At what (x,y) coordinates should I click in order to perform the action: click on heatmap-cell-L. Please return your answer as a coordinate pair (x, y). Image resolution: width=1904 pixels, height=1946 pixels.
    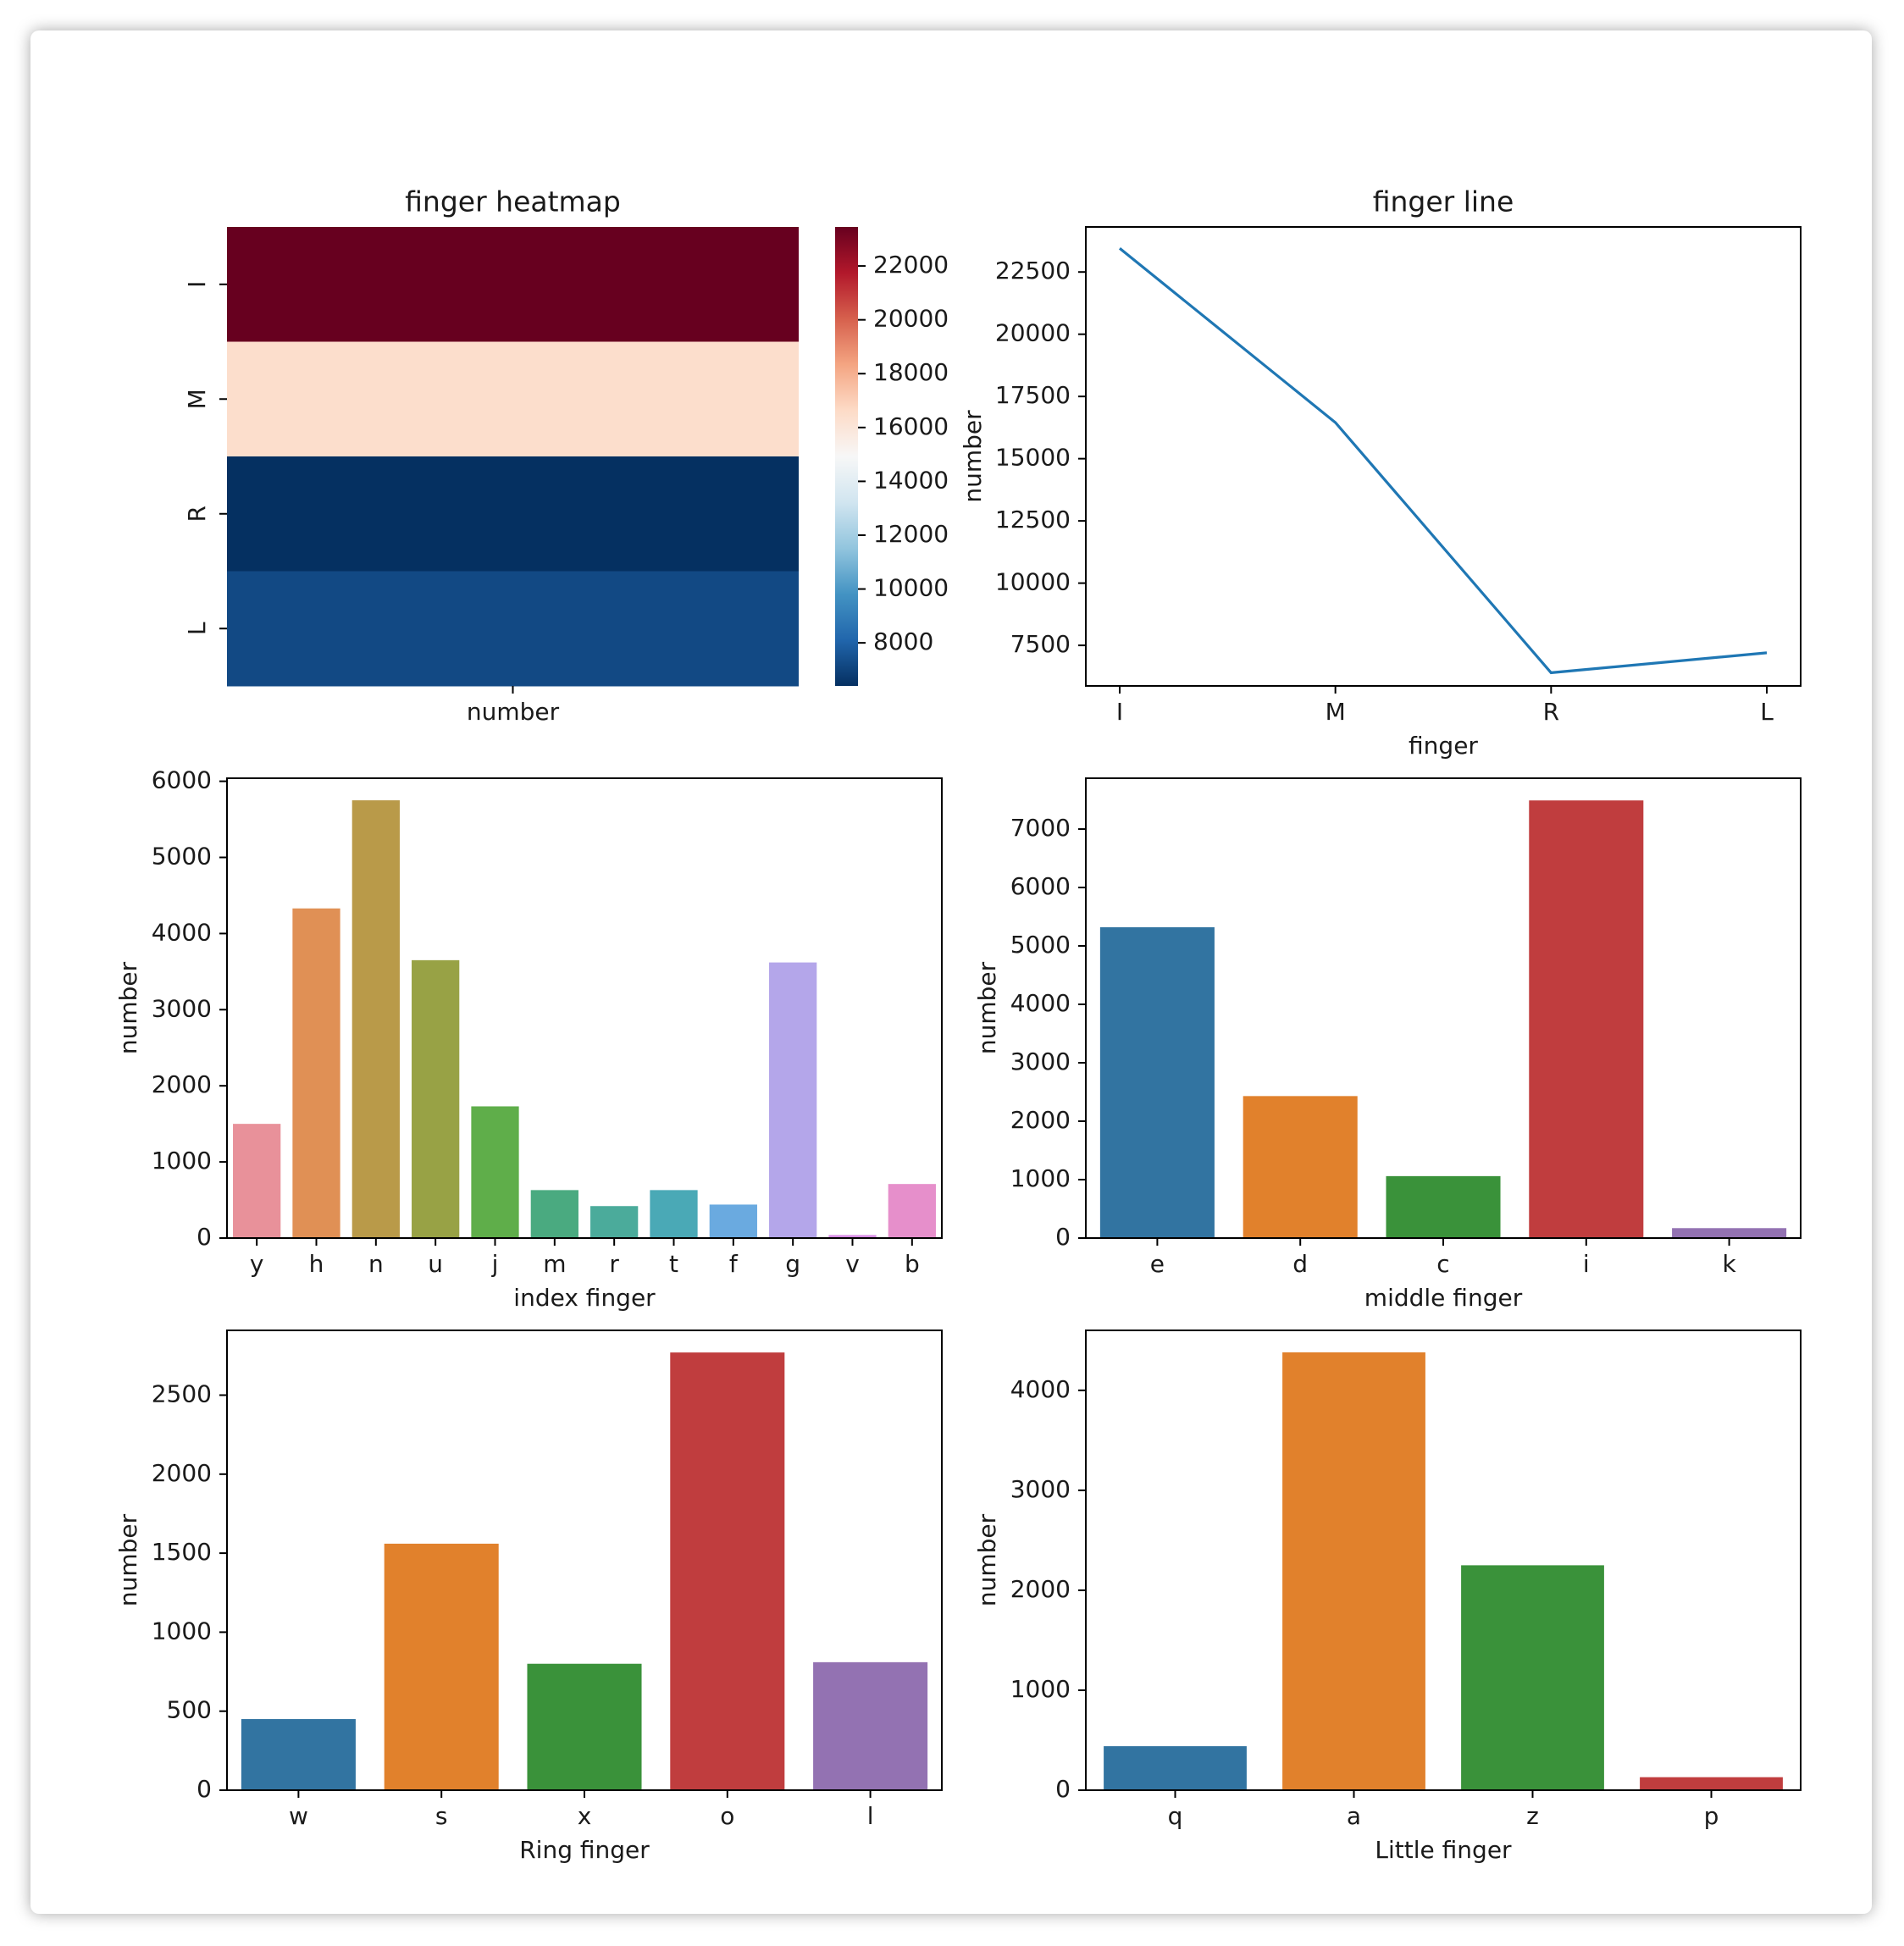
    Looking at the image, I should click on (513, 629).